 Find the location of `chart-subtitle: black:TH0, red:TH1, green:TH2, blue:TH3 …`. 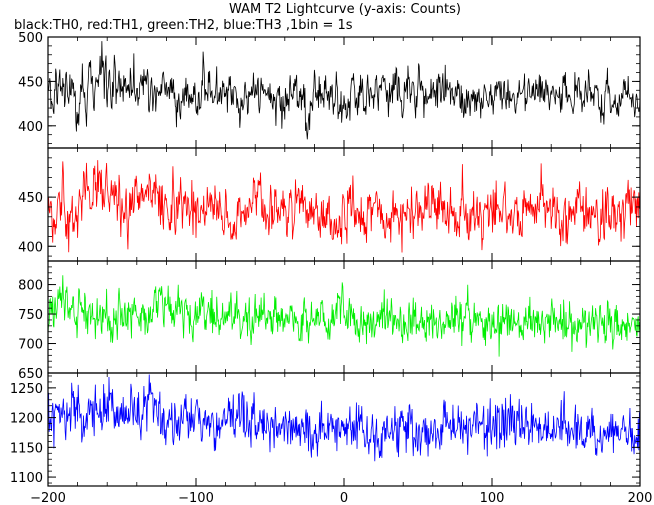

chart-subtitle: black:TH0, red:TH1, green:TH2, blue:TH3 … is located at coordinates (183, 25).